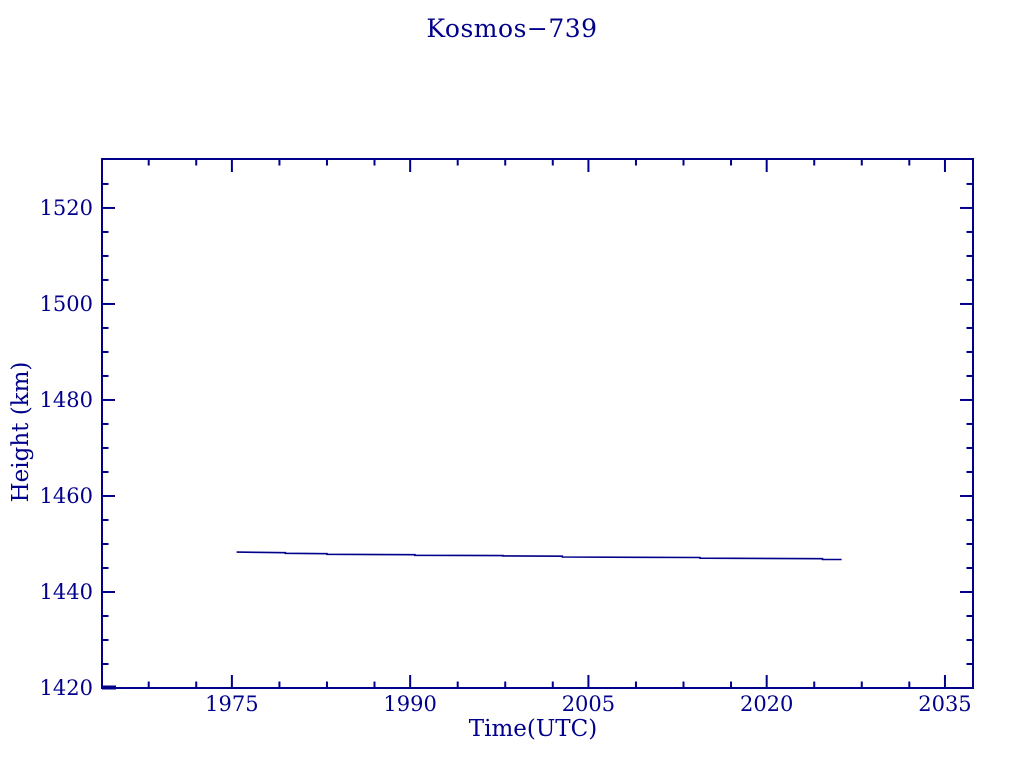 The height and width of the screenshot is (768, 1024). I want to click on x-tick-label: 2035, so click(944, 704).